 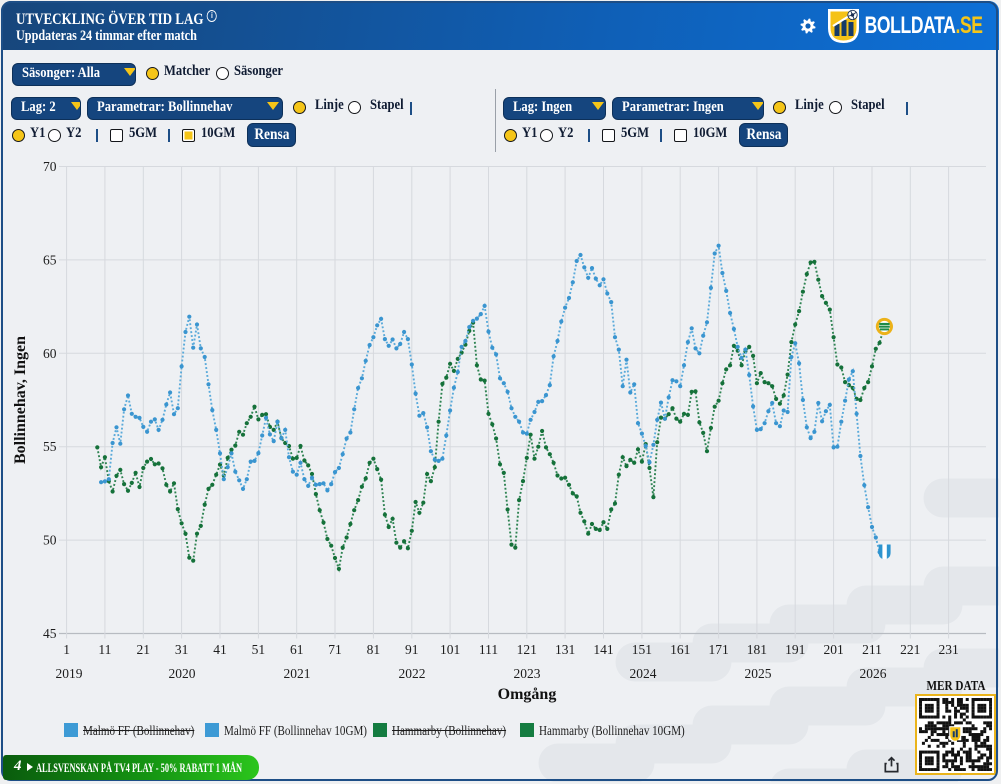 I want to click on svg-text: 201, so click(x=833, y=649).